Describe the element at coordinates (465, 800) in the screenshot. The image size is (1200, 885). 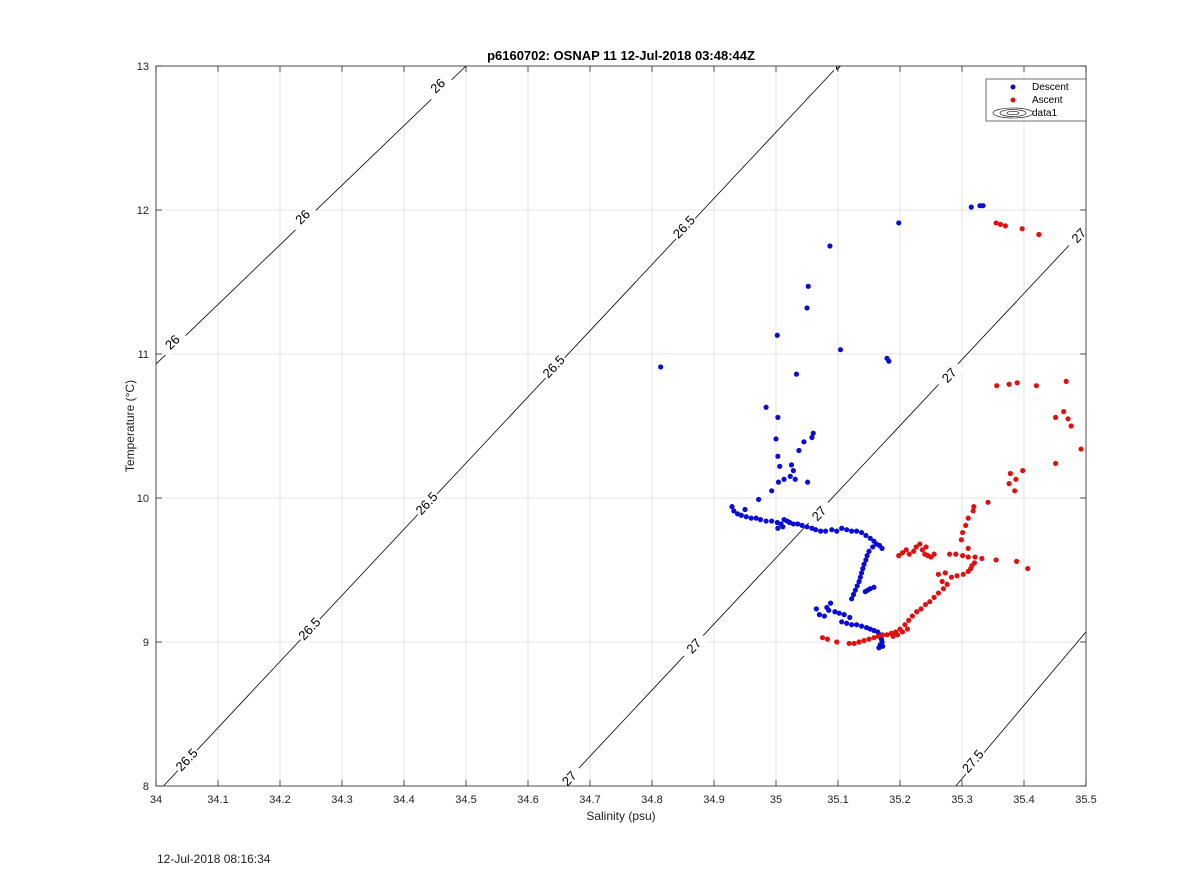
I see `x-tick-label: 34.5` at that location.